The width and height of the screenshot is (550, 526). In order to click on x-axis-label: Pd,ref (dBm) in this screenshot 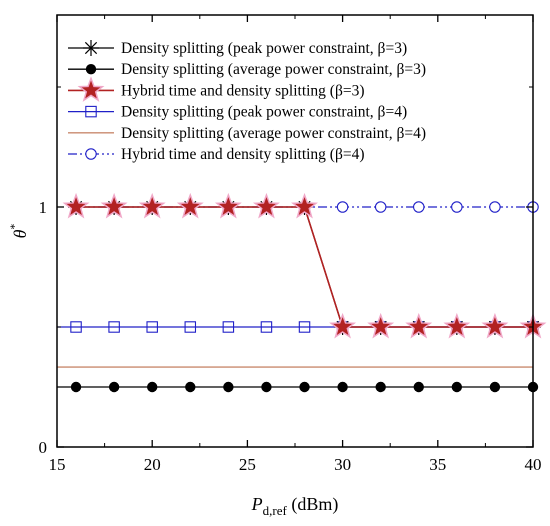, I will do `click(295, 506)`.